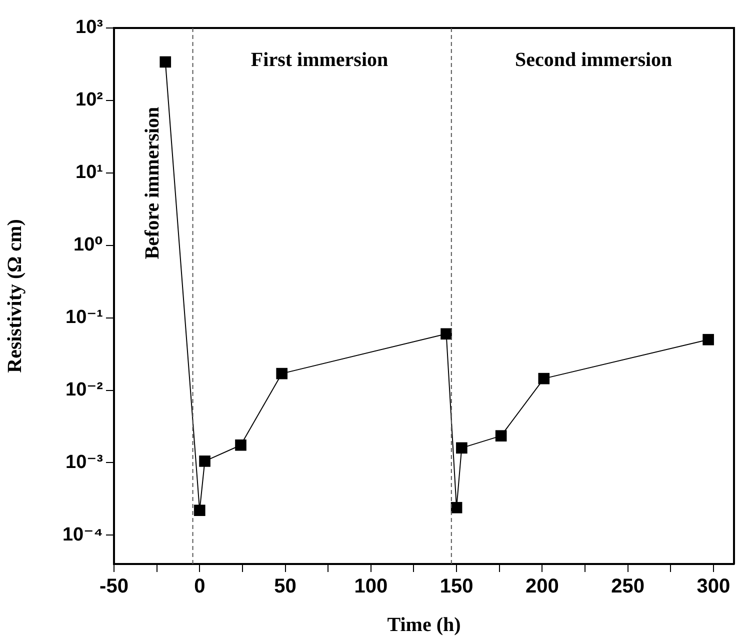  What do you see at coordinates (200, 587) in the screenshot?
I see `x-tick-label: 0` at bounding box center [200, 587].